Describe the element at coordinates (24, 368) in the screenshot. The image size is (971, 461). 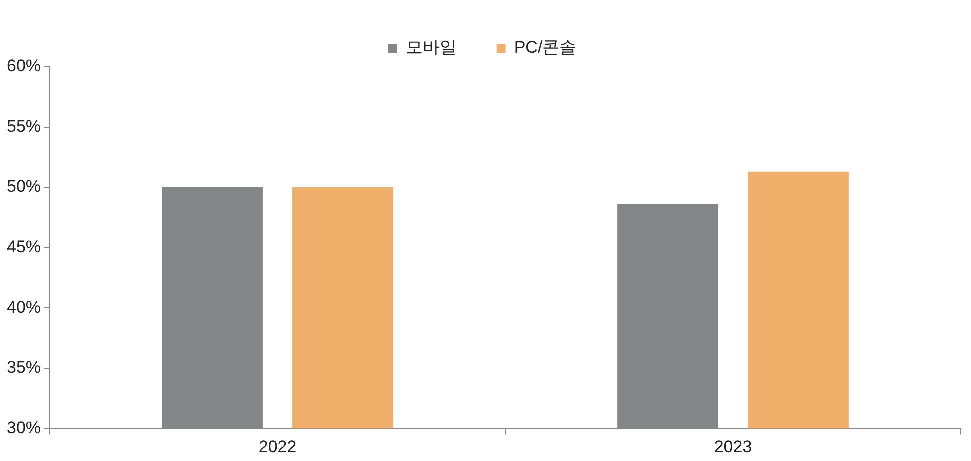
I see `y-tick-label: 35%` at that location.